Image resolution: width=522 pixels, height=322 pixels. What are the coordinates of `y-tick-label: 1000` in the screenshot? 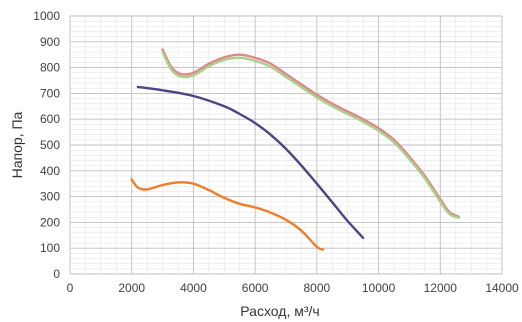 It's located at (46, 16).